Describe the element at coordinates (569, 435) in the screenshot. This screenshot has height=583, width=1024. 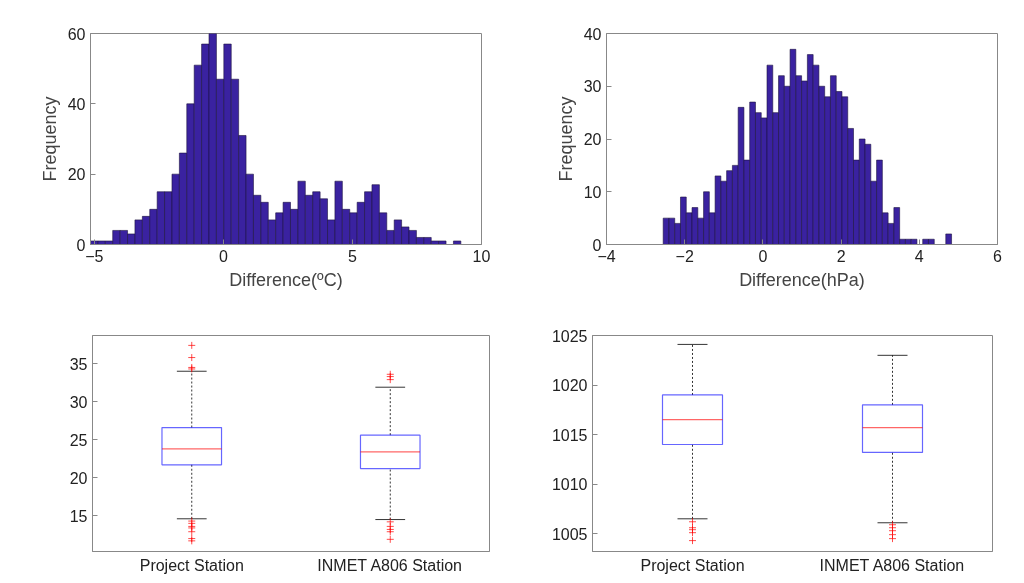
I see `y-tick-label: 1015` at that location.